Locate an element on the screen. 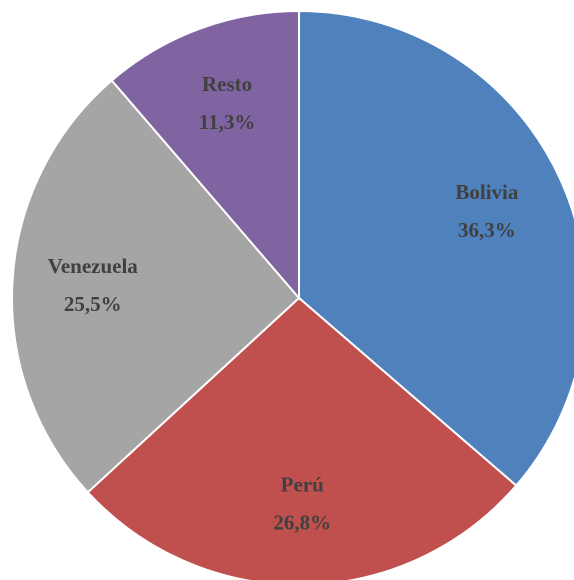  slice-label: Resto is located at coordinates (227, 84).